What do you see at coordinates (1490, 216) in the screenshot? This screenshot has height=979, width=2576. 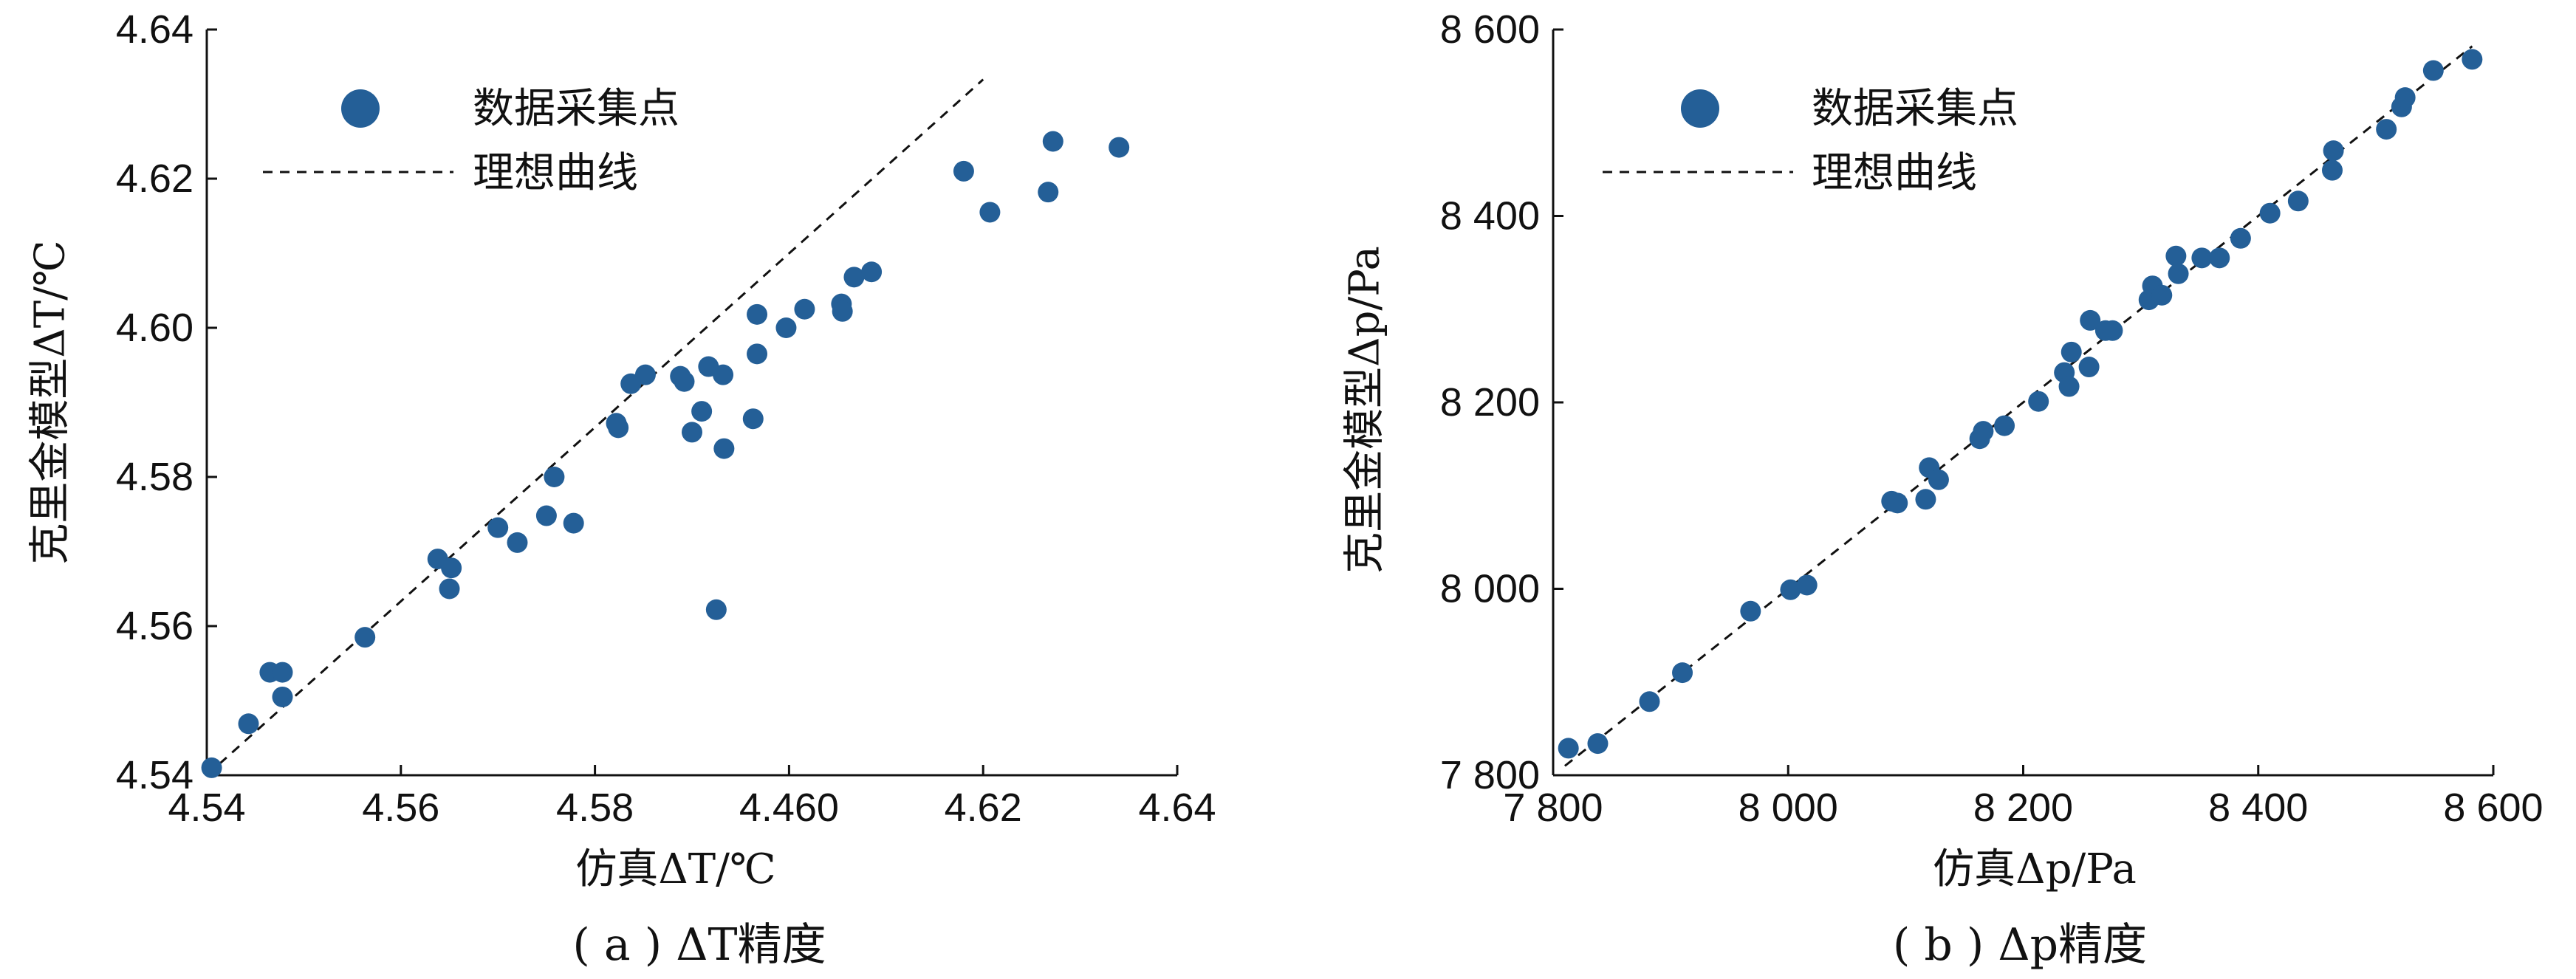 I see `y-tick-label: 8 400` at bounding box center [1490, 216].